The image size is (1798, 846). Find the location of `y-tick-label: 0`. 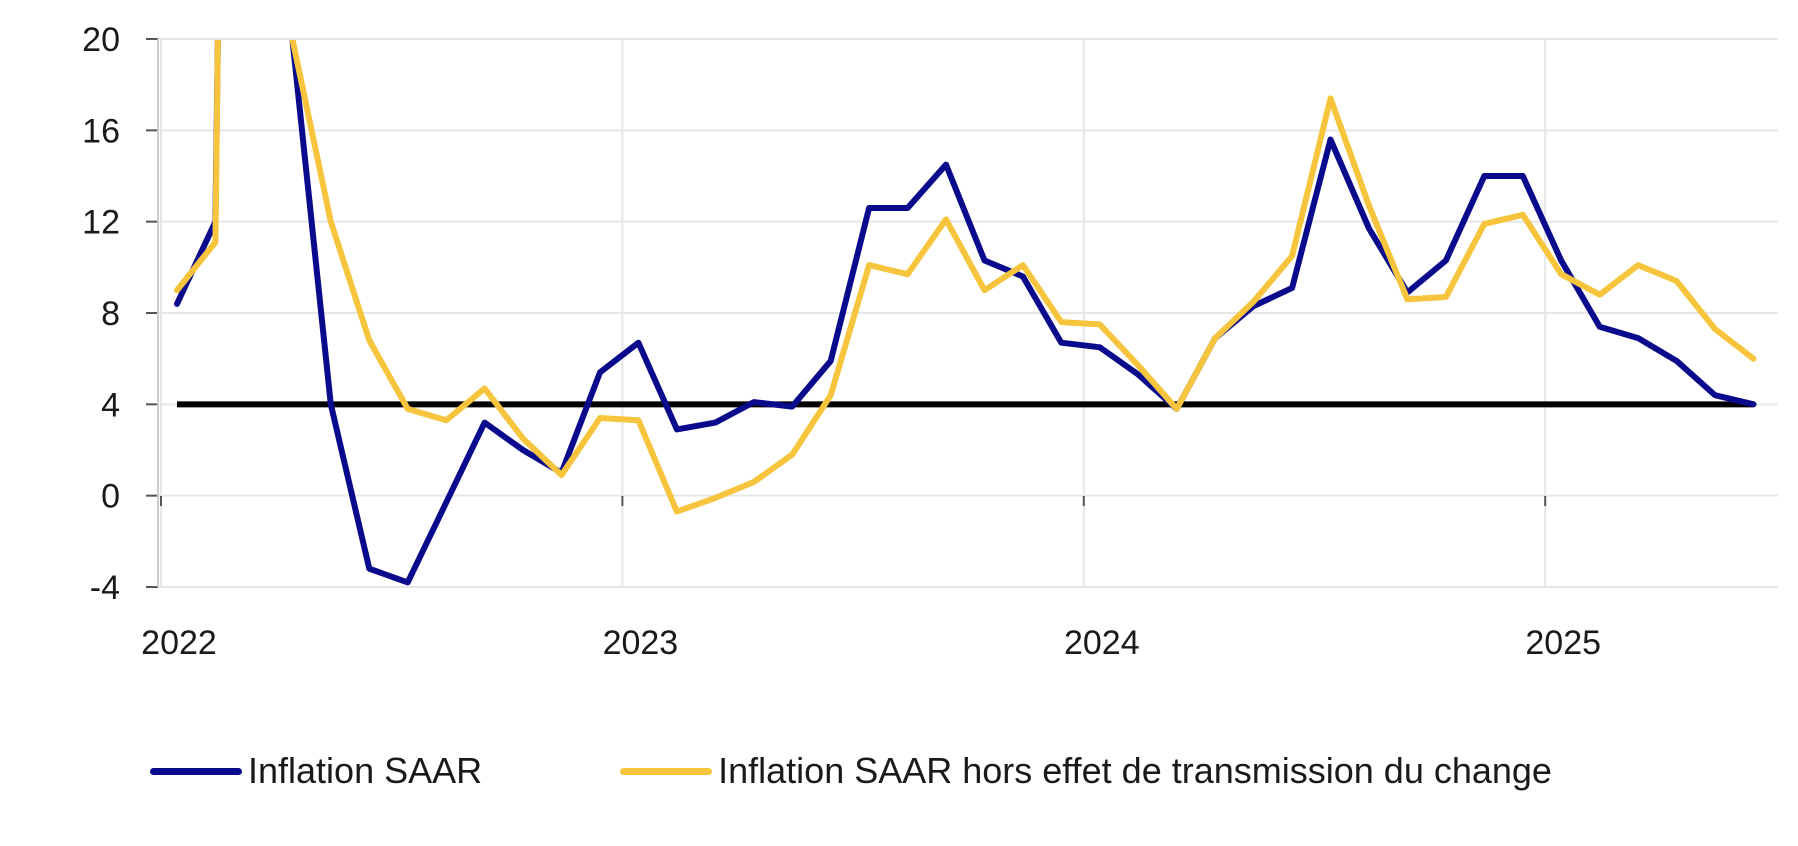

y-tick-label: 0 is located at coordinates (110, 497).